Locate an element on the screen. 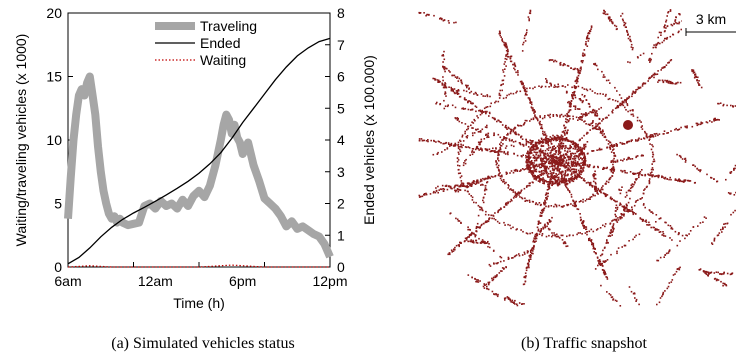 This screenshot has width=736, height=358. y2-tick-label: 5 is located at coordinates (341, 108).